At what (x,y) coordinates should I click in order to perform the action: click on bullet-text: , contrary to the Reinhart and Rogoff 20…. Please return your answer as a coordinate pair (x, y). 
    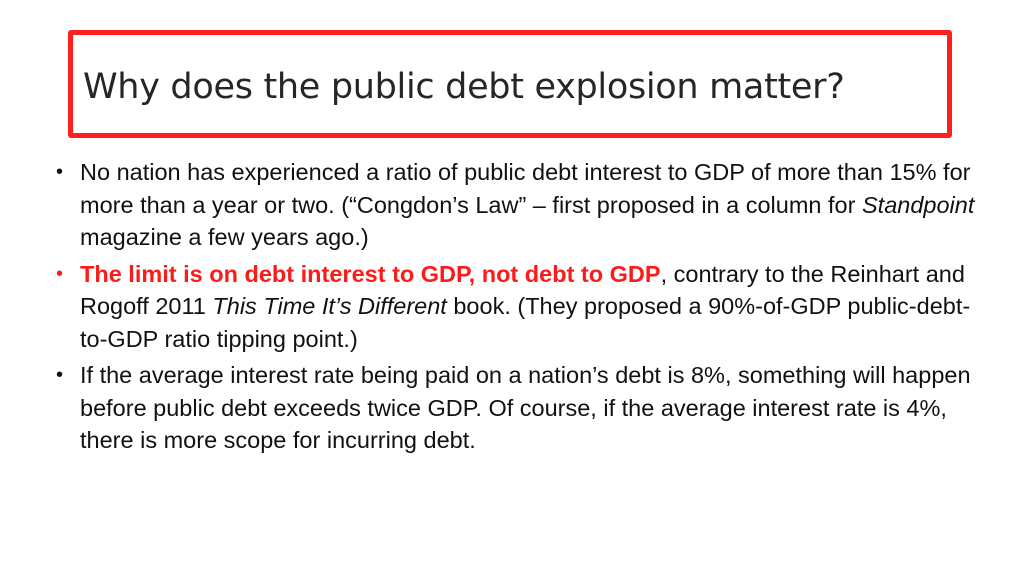
    Looking at the image, I should click on (522, 290).